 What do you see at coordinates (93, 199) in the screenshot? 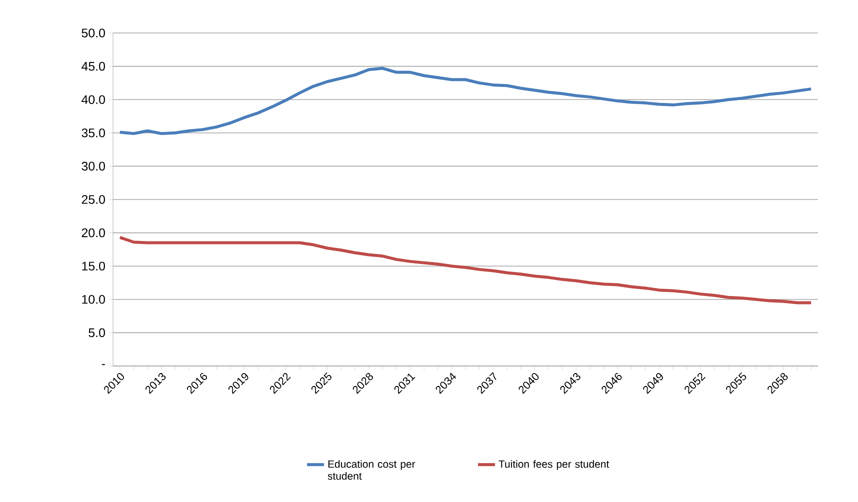
I see `y-tick-label: 25.0` at bounding box center [93, 199].